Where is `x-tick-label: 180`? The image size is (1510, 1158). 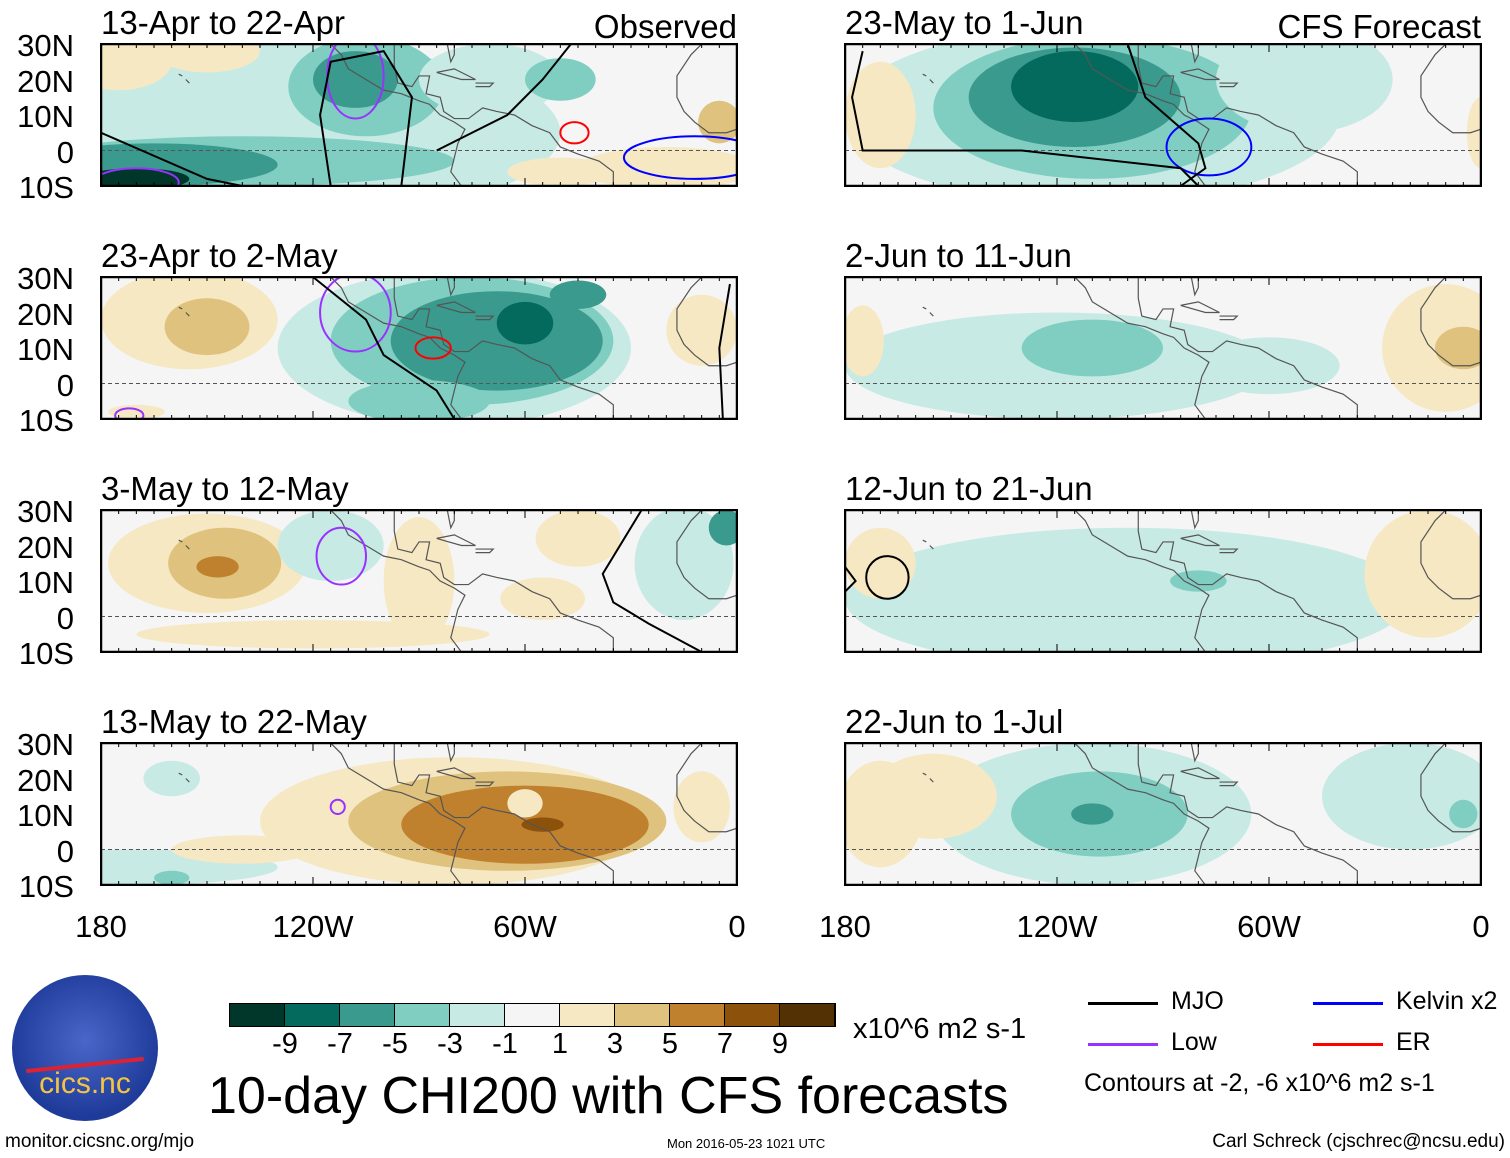
x-tick-label: 180 is located at coordinates (845, 926).